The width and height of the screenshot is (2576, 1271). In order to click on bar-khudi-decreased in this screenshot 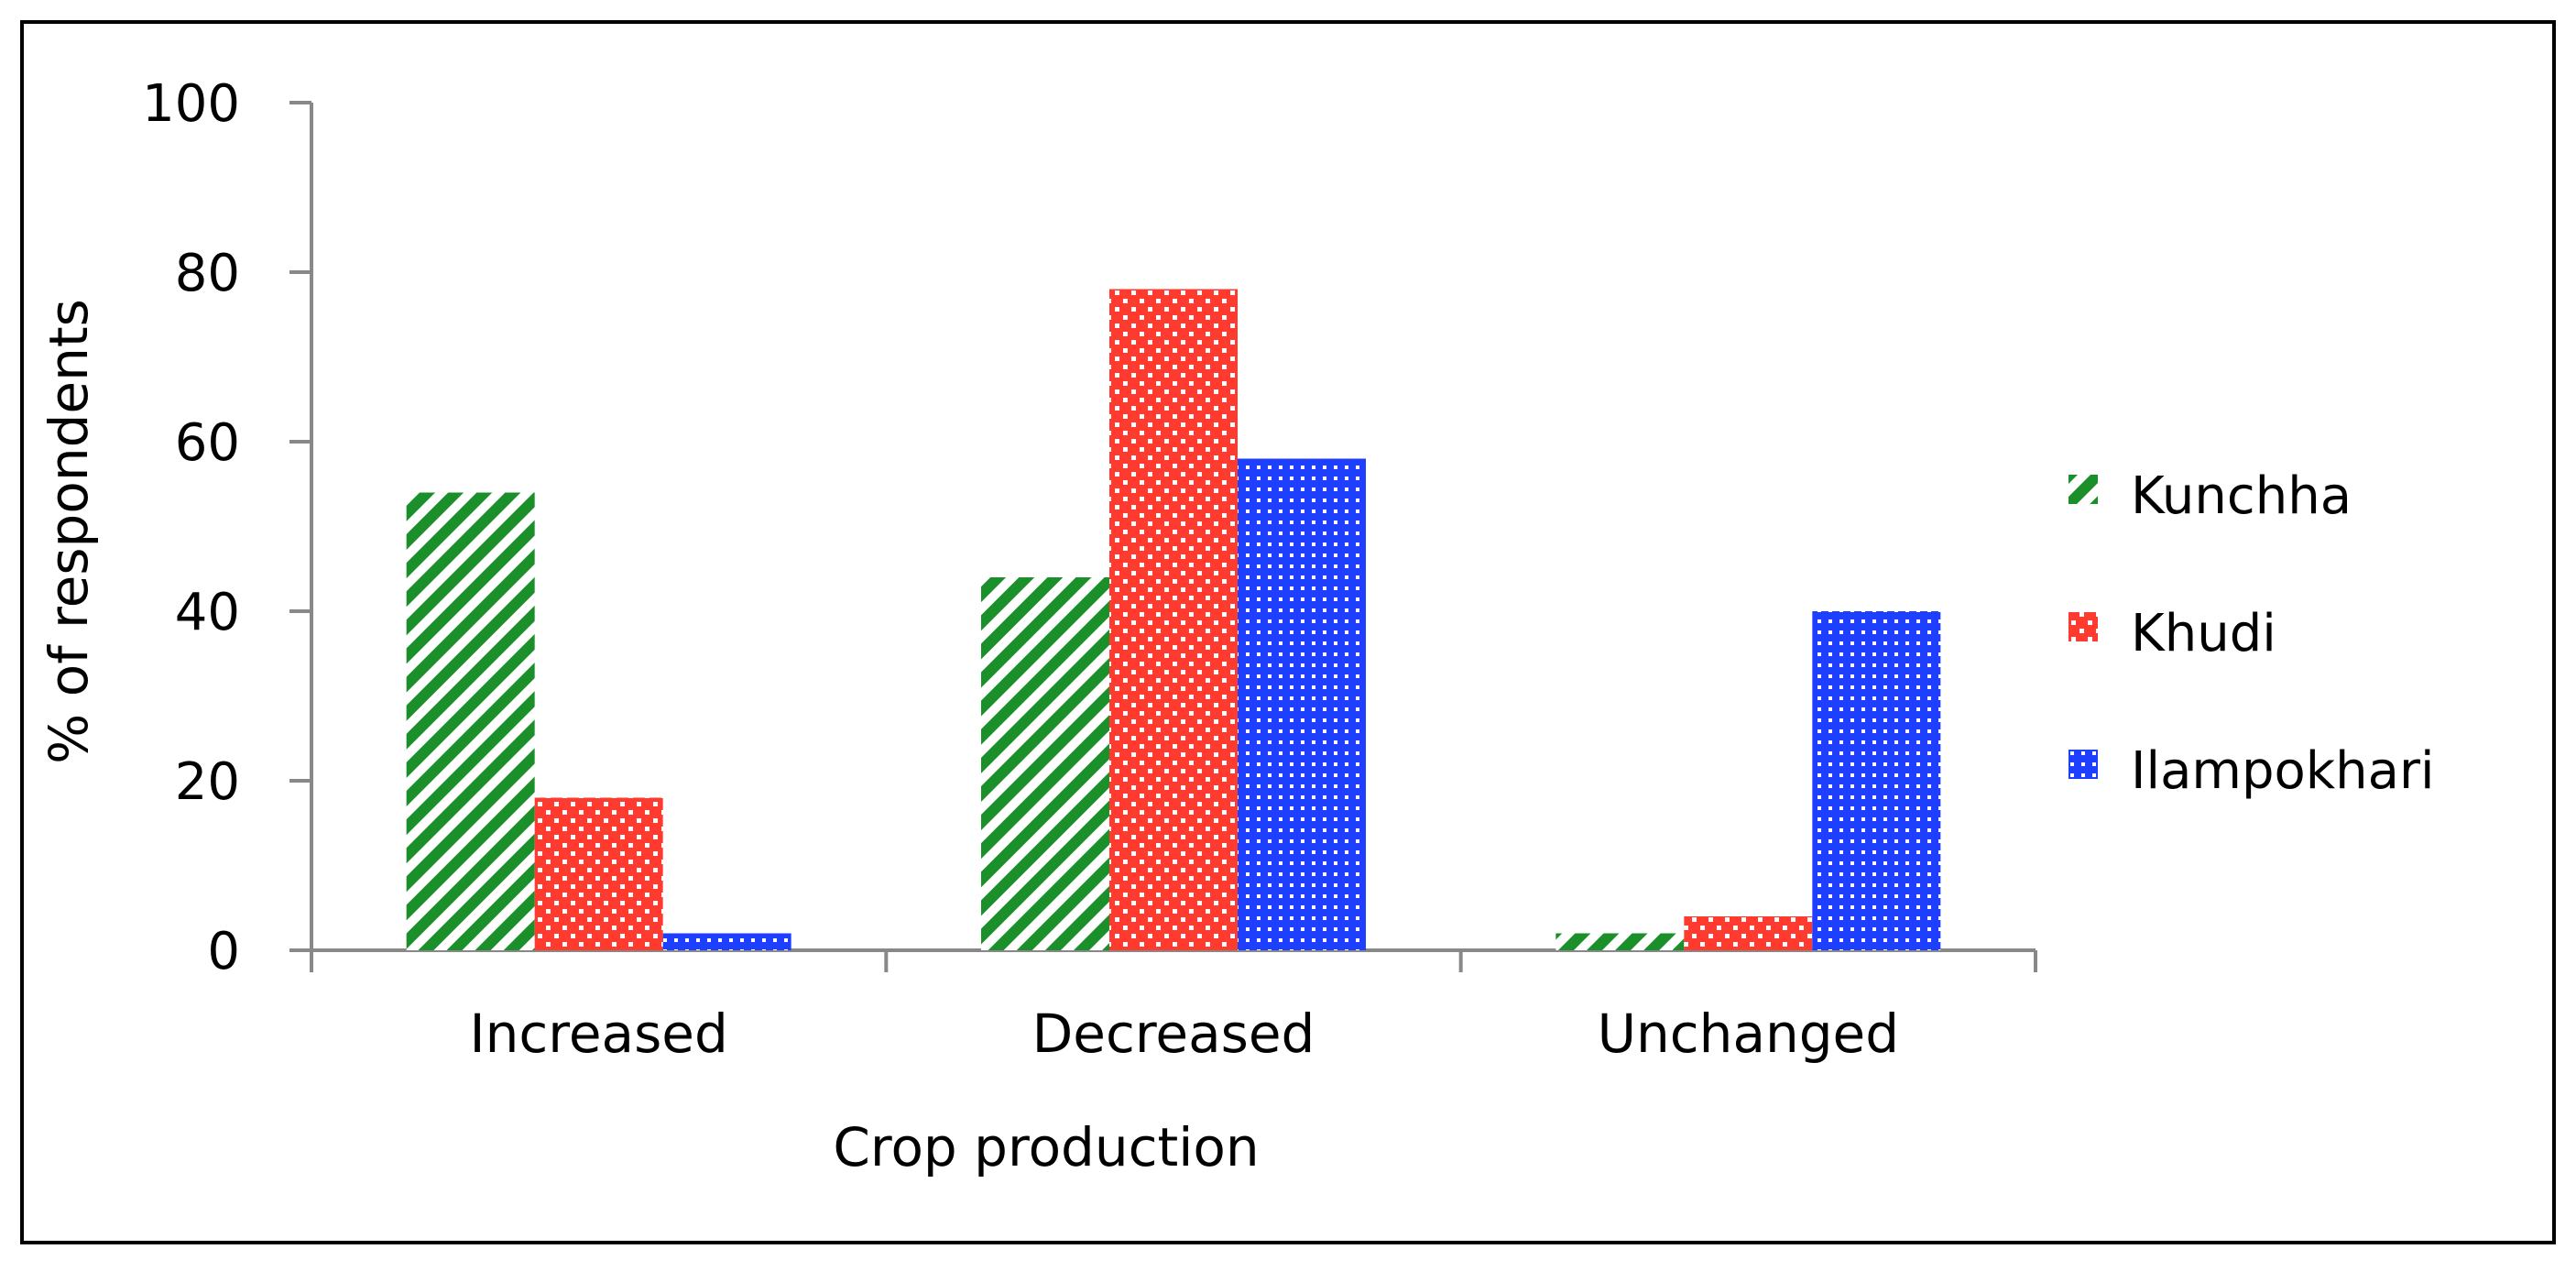, I will do `click(1174, 620)`.